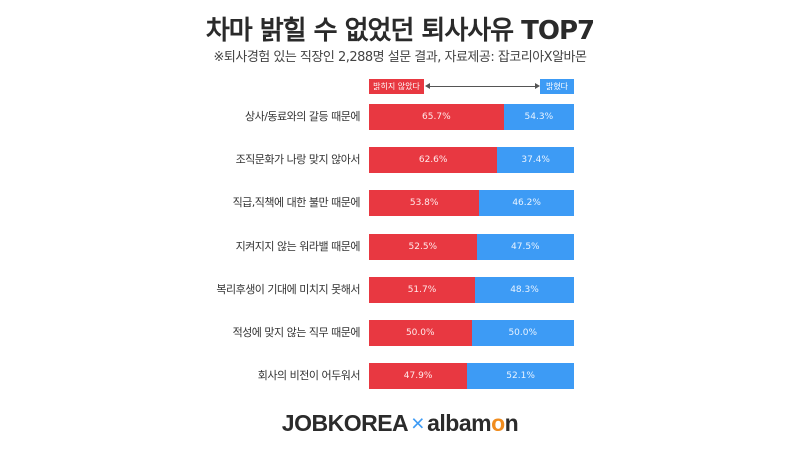 This screenshot has width=800, height=450. I want to click on stacked-bar: 47.9% 52.1%, so click(471, 376).